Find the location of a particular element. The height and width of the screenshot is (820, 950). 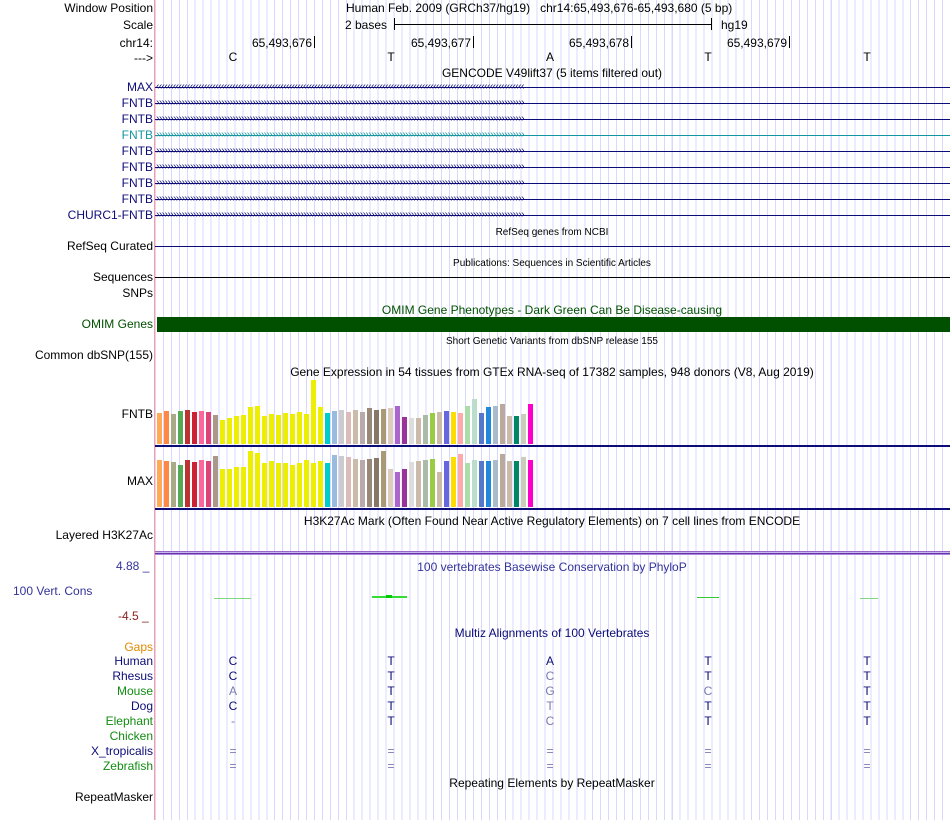

publications-line is located at coordinates (552, 277).